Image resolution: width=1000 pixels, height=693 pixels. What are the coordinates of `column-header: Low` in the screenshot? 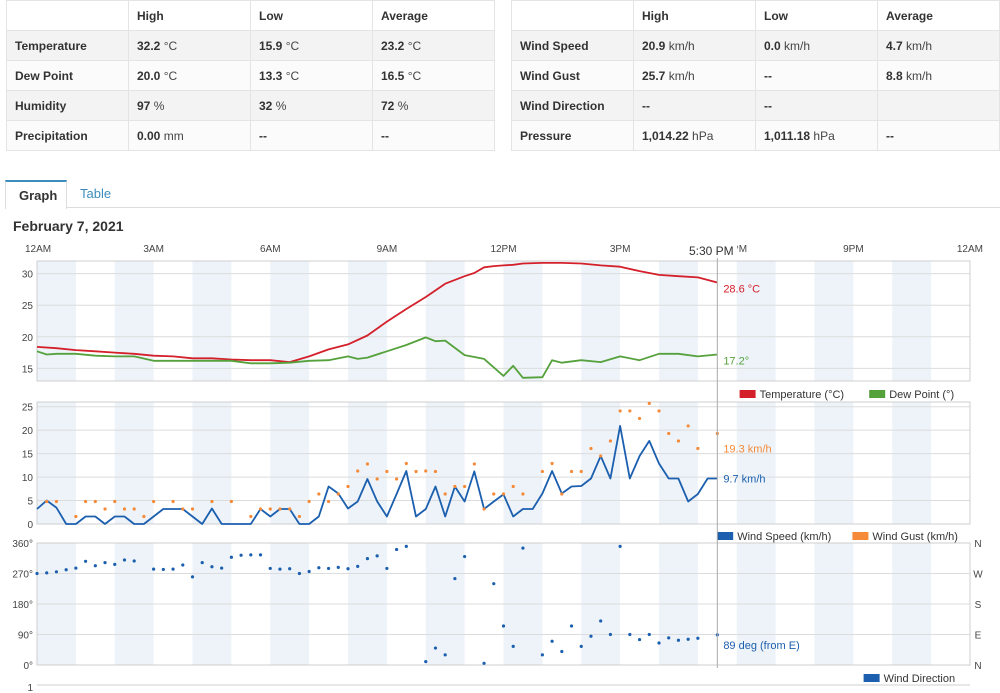 It's located at (311, 15).